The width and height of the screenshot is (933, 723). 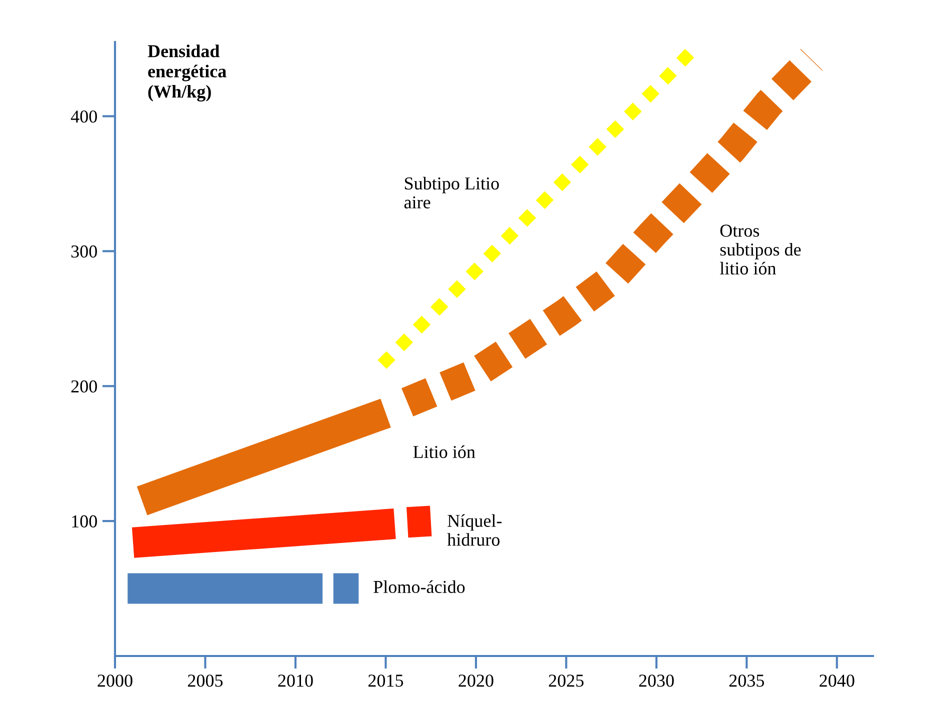 What do you see at coordinates (84, 386) in the screenshot?
I see `y-tick-label: 200` at bounding box center [84, 386].